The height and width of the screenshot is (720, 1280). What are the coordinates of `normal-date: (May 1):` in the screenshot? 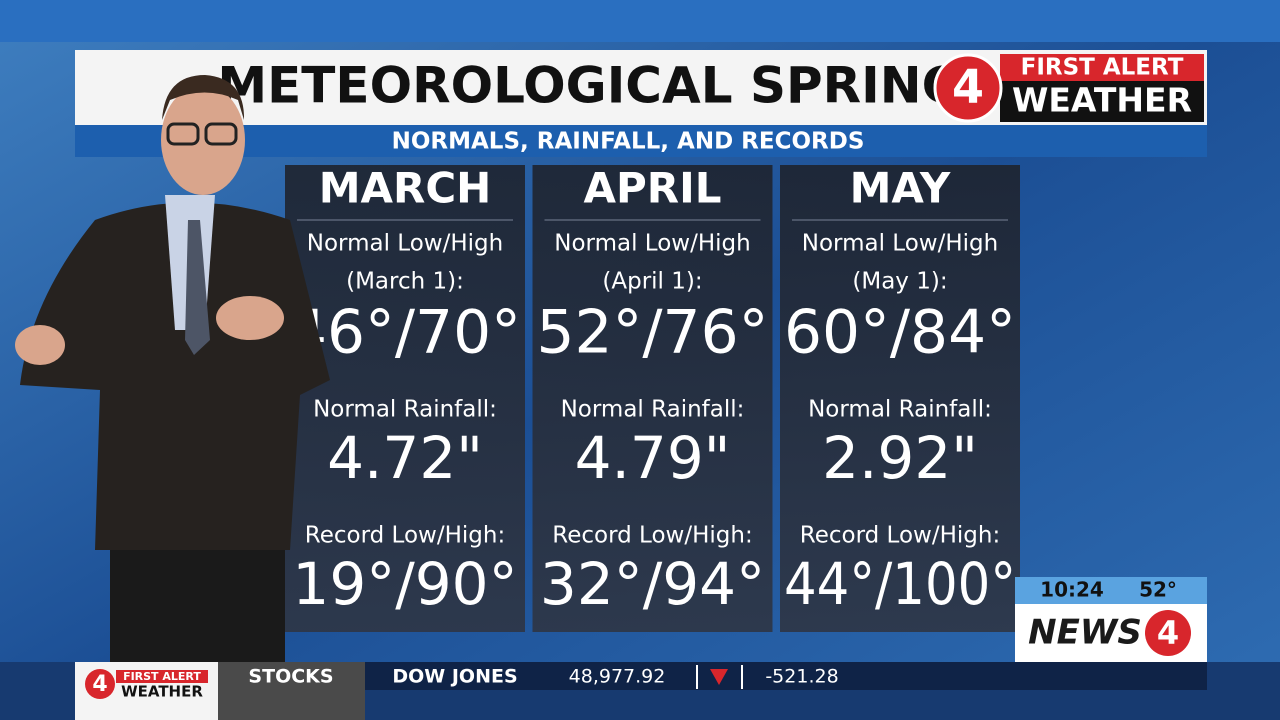 It's located at (899, 282).